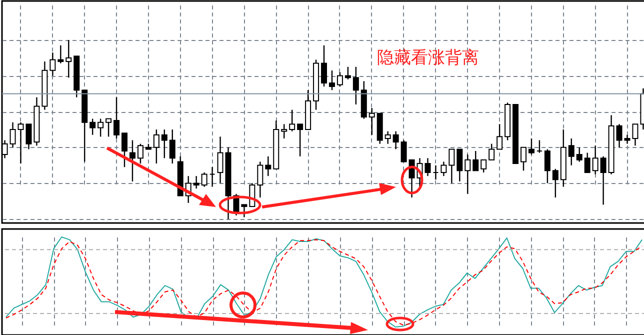  Describe the element at coordinates (428, 58) in the screenshot. I see `annotation: 隐藏看涨背离` at that location.